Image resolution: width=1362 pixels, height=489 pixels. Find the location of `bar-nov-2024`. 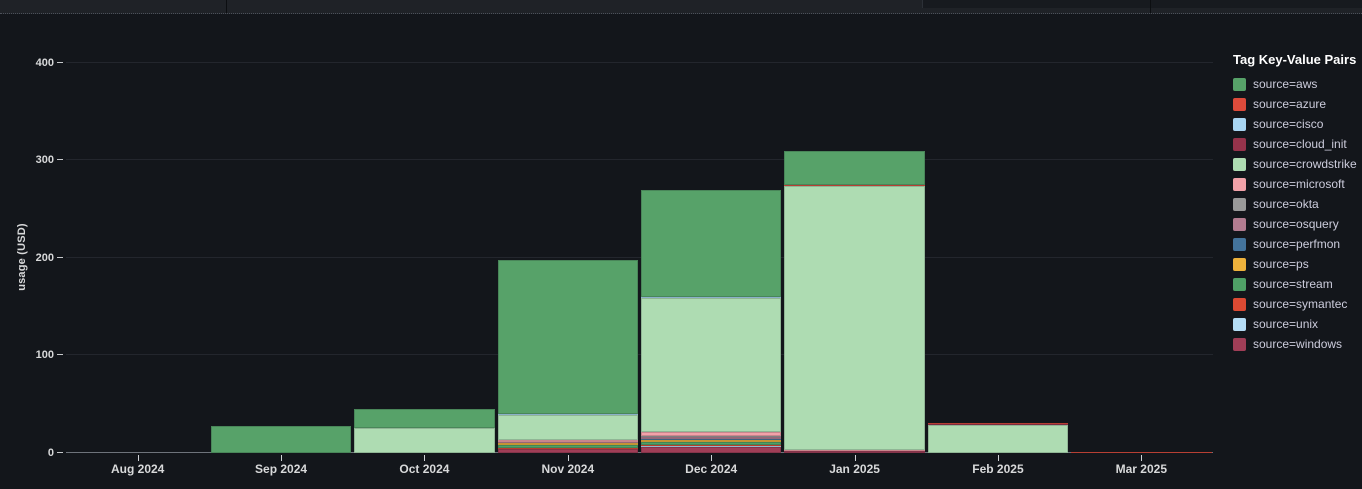

bar-nov-2024 is located at coordinates (567, 356).